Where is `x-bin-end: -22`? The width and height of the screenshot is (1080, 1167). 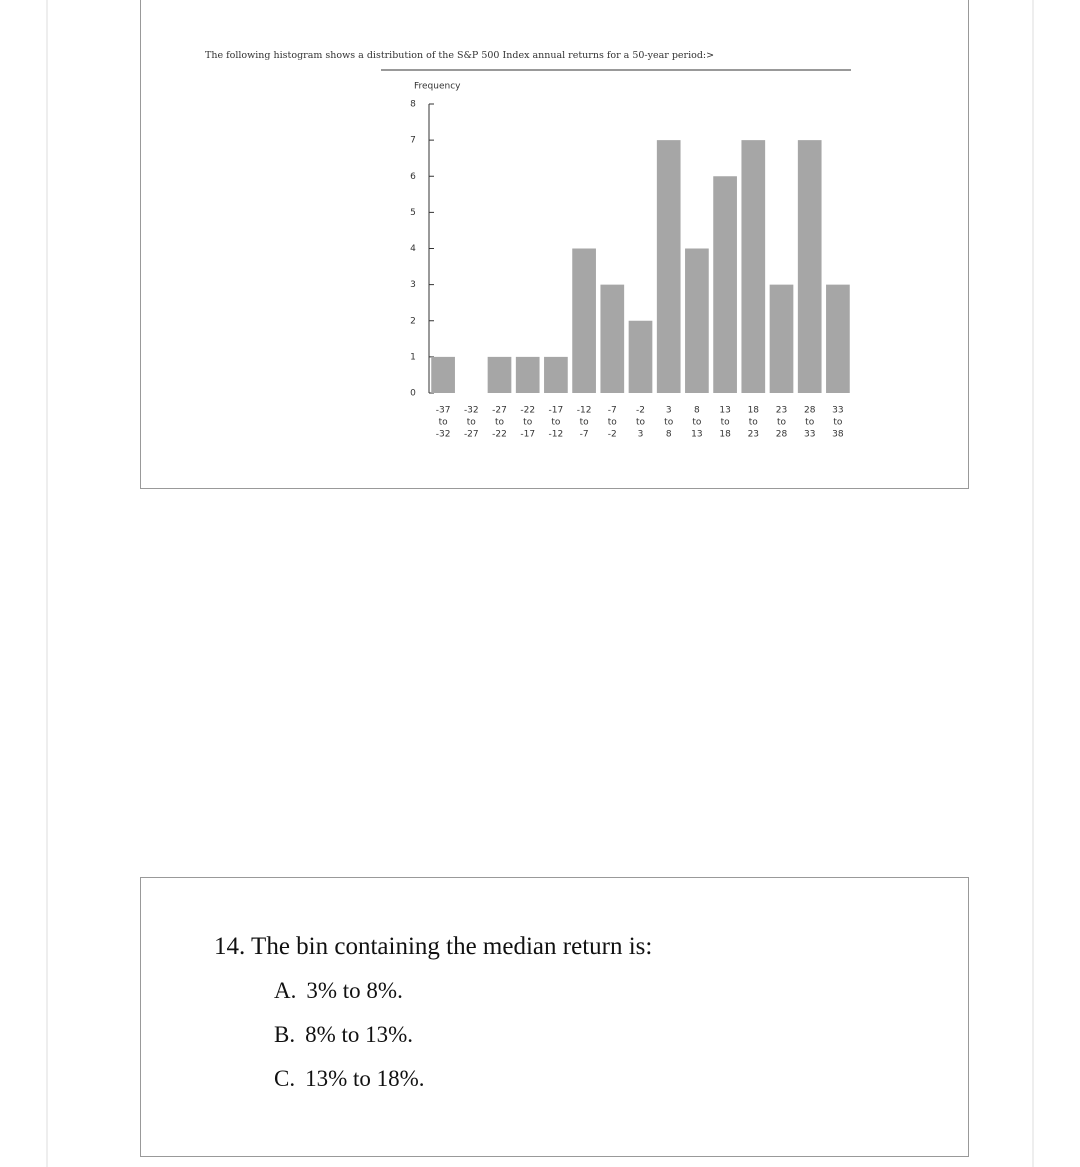 x-bin-end: -22 is located at coordinates (499, 435).